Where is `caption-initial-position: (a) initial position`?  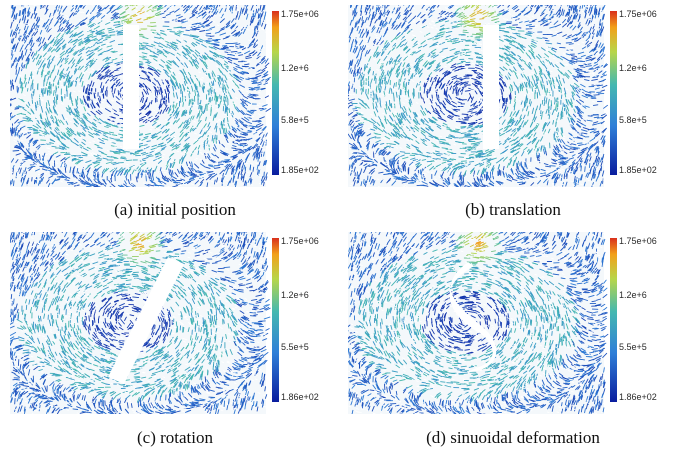
caption-initial-position: (a) initial position is located at coordinates (175, 209).